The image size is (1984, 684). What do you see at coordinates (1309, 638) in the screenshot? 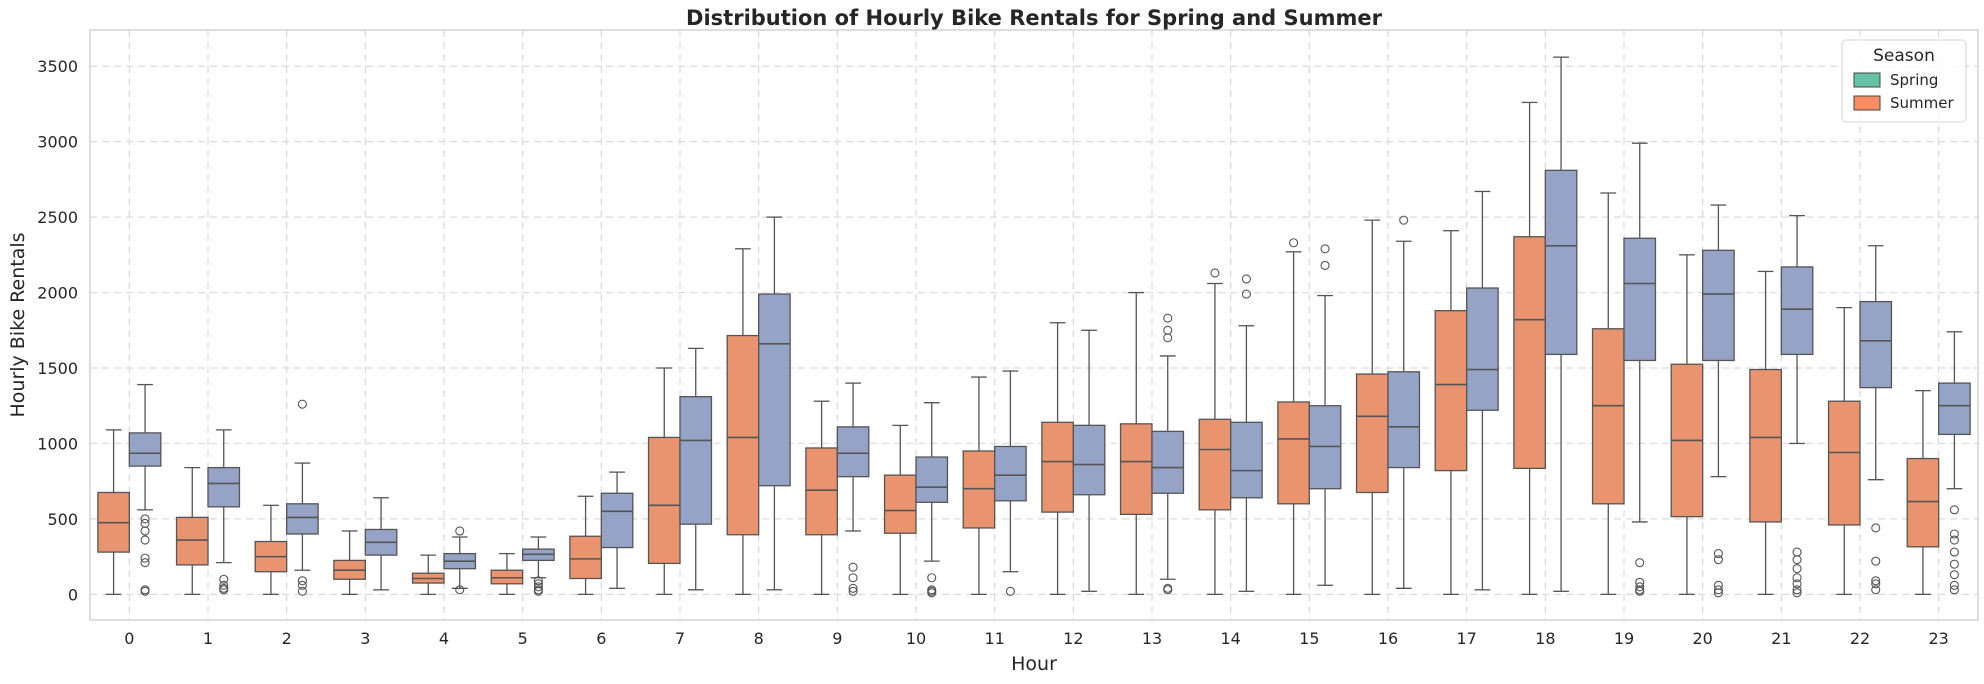
I see `x-tick-label: 15` at bounding box center [1309, 638].